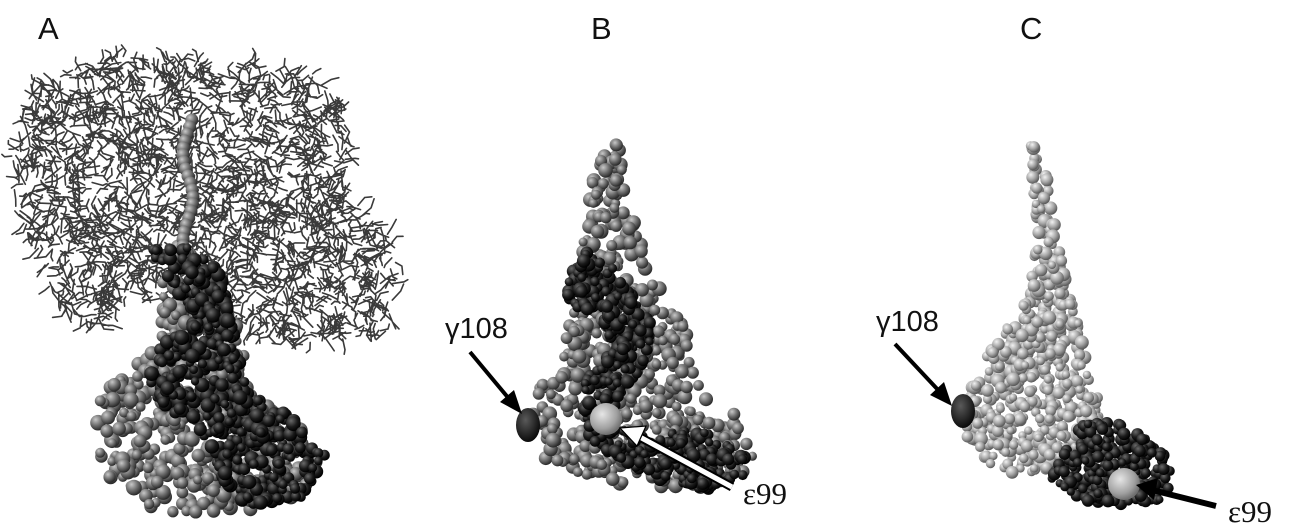 The height and width of the screenshot is (525, 1289). I want to click on panel-c-letter: C, so click(1031, 28).